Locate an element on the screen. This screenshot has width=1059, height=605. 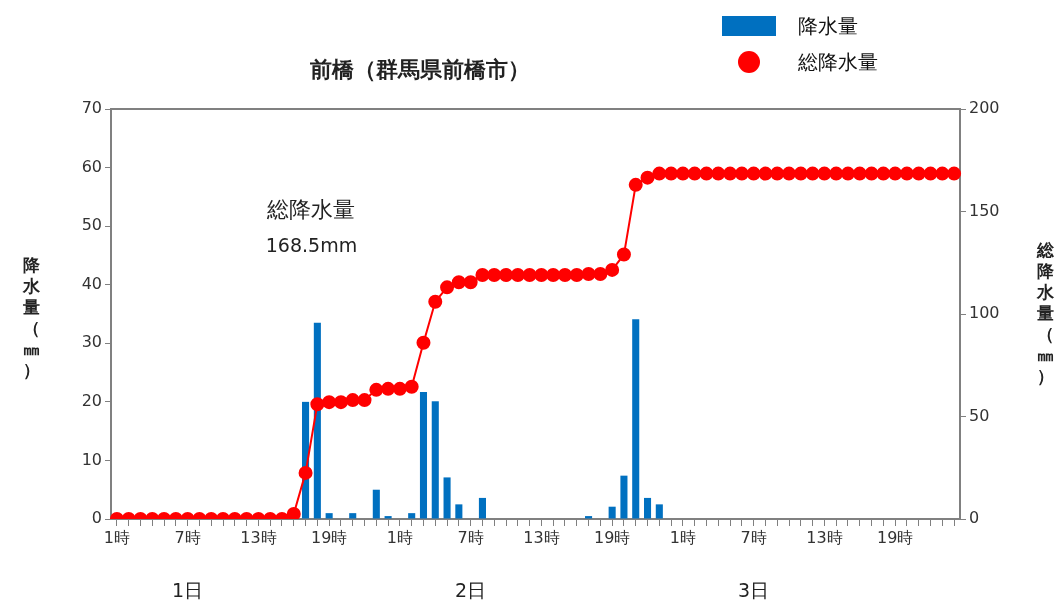
y-tick-label: 70 is located at coordinates (91, 108).